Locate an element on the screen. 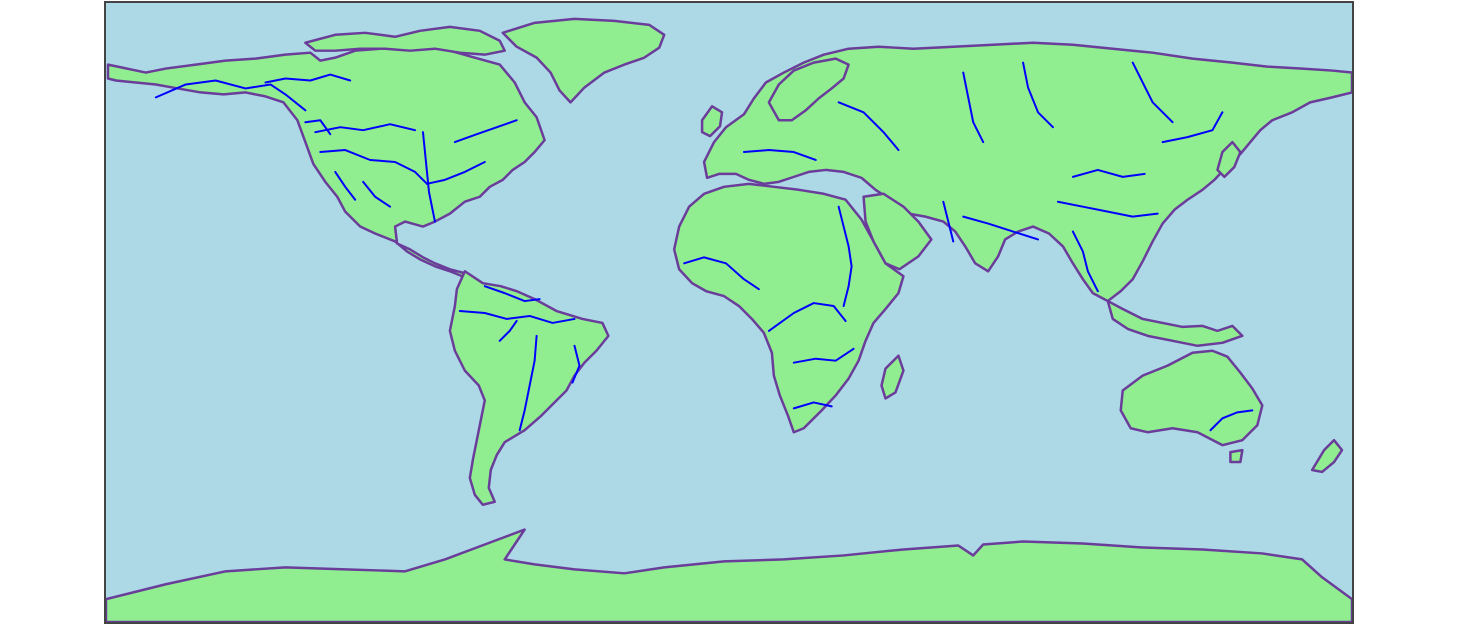 The width and height of the screenshot is (1470, 636). river-yukon is located at coordinates (308, 78).